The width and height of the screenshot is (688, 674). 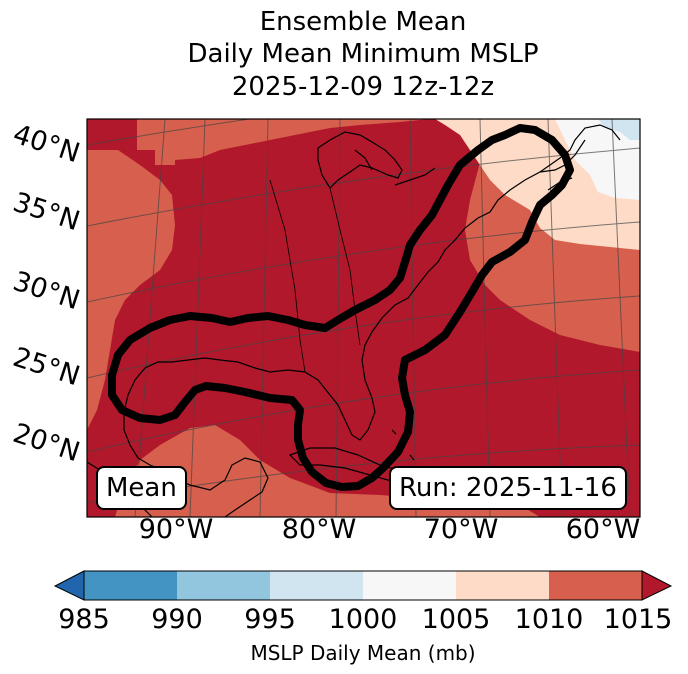 What do you see at coordinates (456, 619) in the screenshot?
I see `colorbar-tick-1005: 1005` at bounding box center [456, 619].